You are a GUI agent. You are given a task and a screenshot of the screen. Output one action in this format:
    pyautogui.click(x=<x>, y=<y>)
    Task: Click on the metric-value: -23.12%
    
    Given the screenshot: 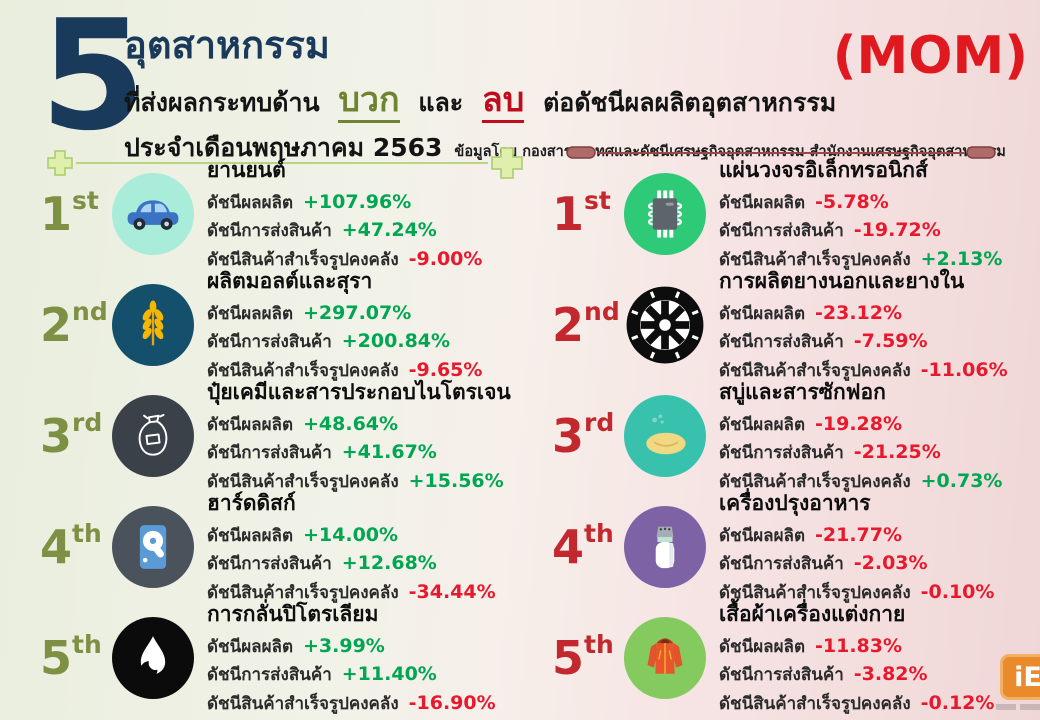 What is the action you would take?
    pyautogui.click(x=859, y=312)
    